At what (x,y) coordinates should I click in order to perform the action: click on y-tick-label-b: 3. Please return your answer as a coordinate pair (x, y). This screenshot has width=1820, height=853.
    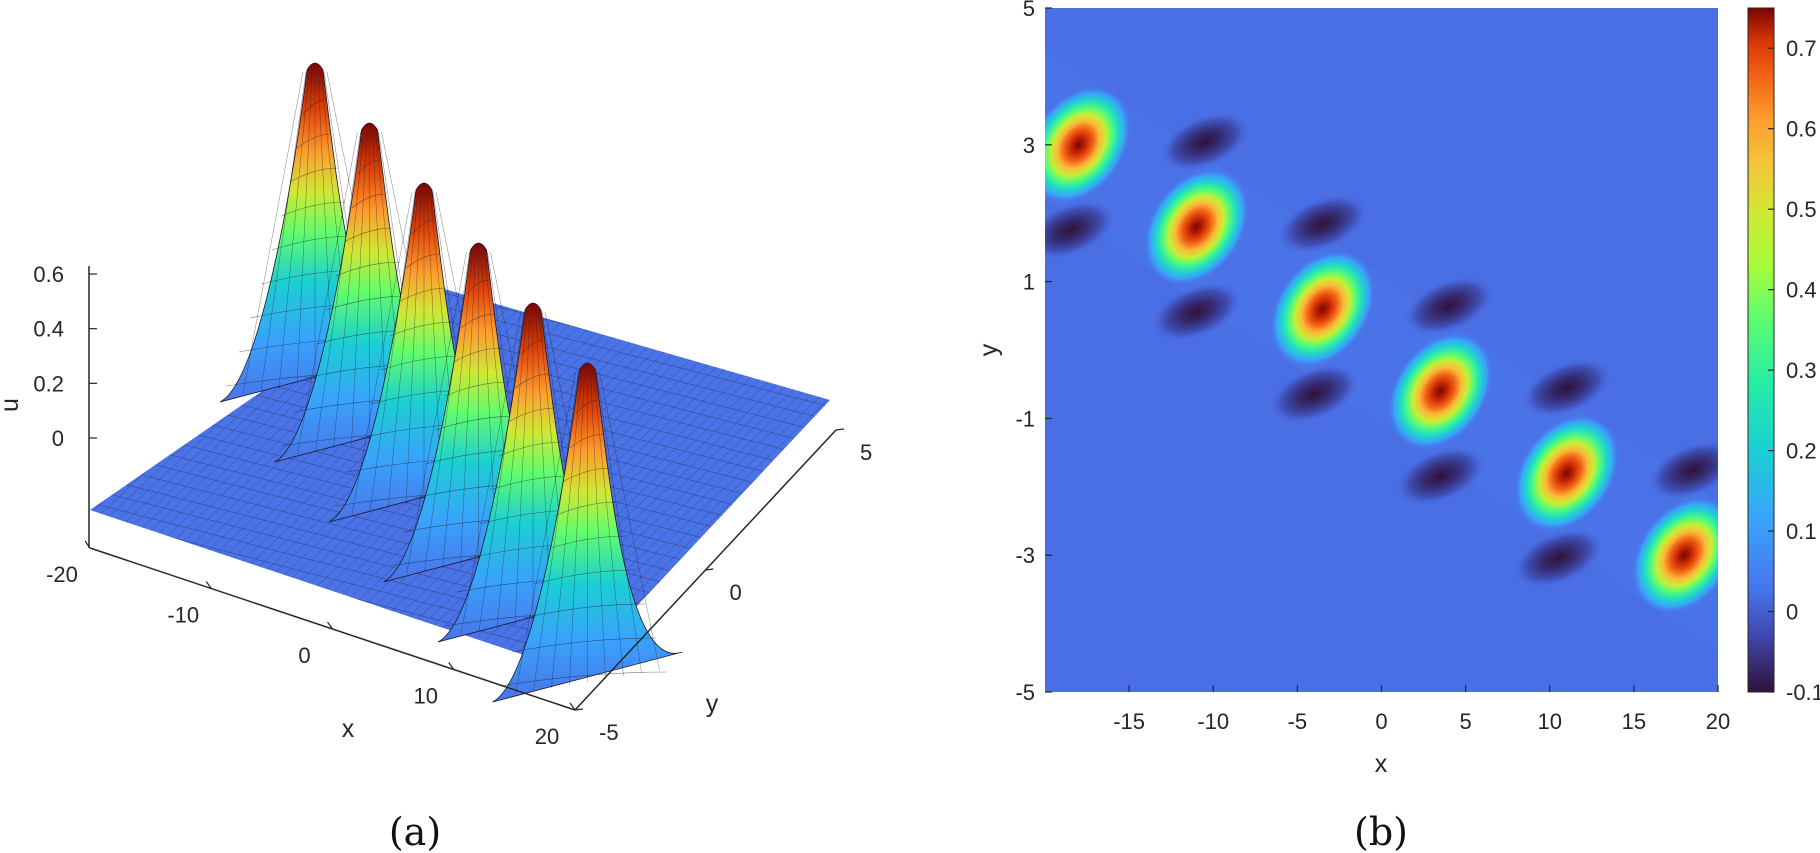
    Looking at the image, I should click on (1029, 145).